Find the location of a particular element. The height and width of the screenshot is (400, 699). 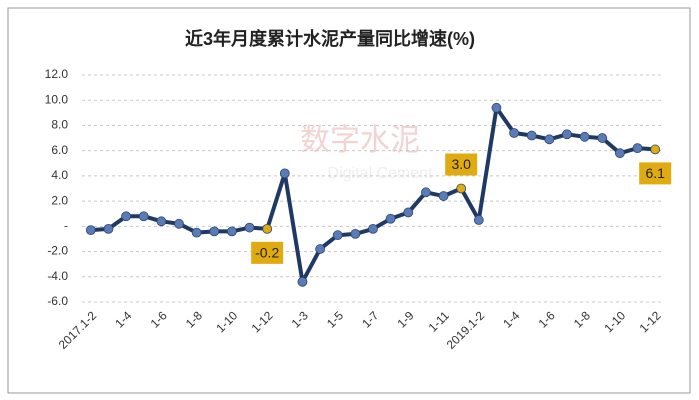

y-tick-label: 6.0 is located at coordinates (59, 150).